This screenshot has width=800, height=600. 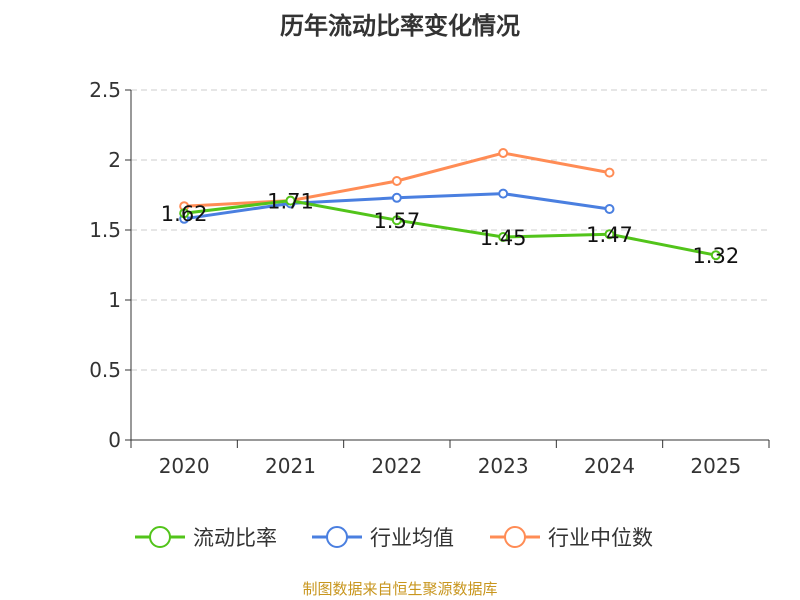 What do you see at coordinates (400, 26) in the screenshot?
I see `chart-title: 历年流动比率变化情况` at bounding box center [400, 26].